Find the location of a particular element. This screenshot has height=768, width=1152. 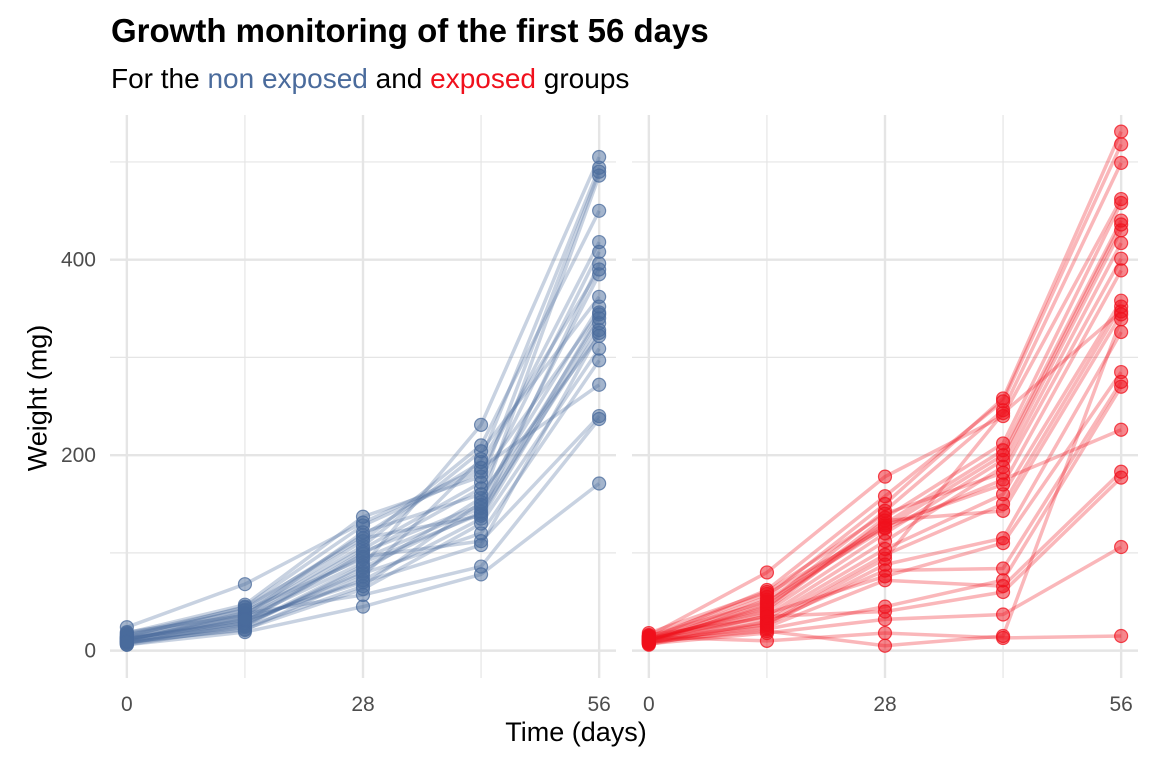

y-tick-label: 0 is located at coordinates (90, 651).